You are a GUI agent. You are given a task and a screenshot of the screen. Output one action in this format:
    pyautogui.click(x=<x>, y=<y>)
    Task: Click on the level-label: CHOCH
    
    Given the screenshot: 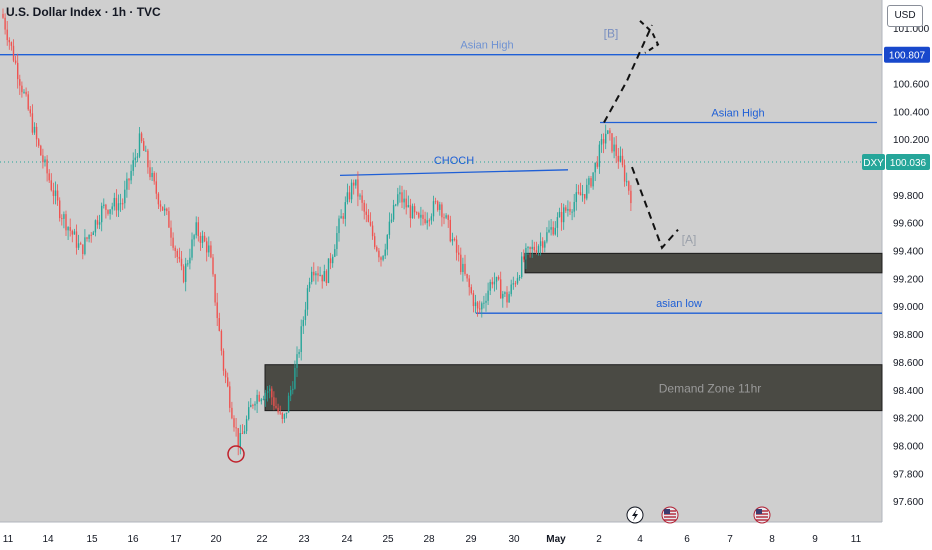 What is the action you would take?
    pyautogui.click(x=454, y=161)
    